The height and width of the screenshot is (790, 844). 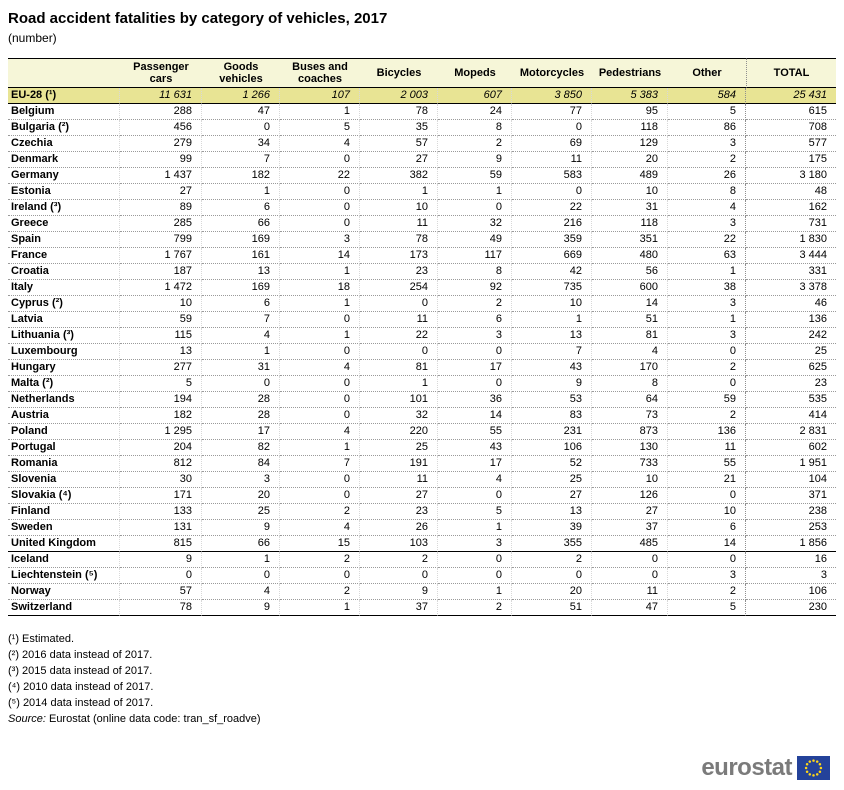 What do you see at coordinates (791, 320) in the screenshot?
I see `total-cell: 136` at bounding box center [791, 320].